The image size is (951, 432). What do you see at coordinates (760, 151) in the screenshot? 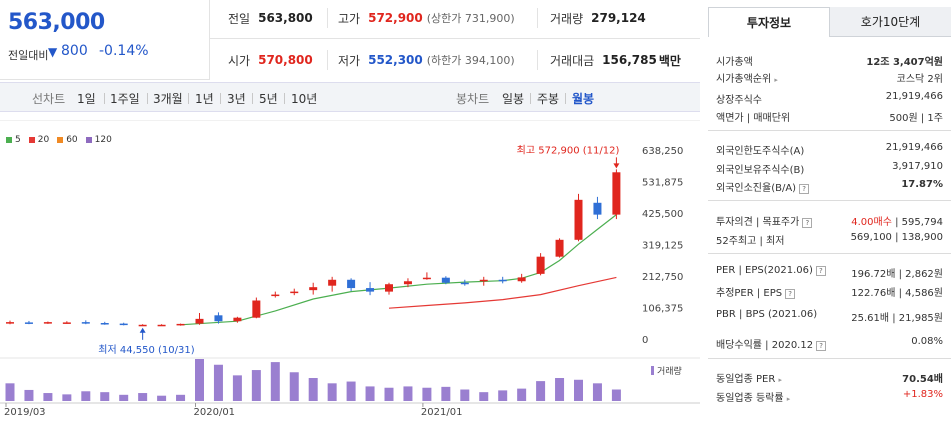
I see `foreign-limit-label: 외국인한도주식수(A)` at bounding box center [760, 151].